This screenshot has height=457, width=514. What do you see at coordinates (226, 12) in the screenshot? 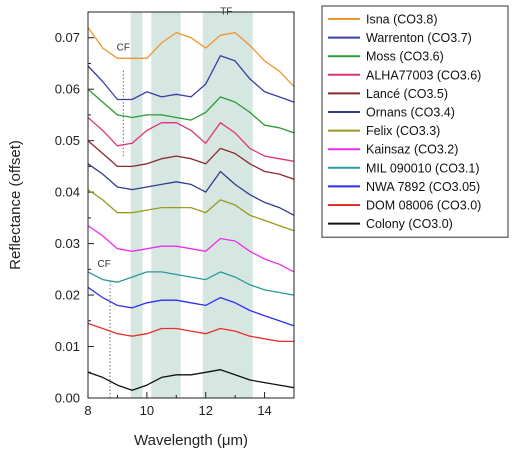
I see `annotation-2: TF` at bounding box center [226, 12].